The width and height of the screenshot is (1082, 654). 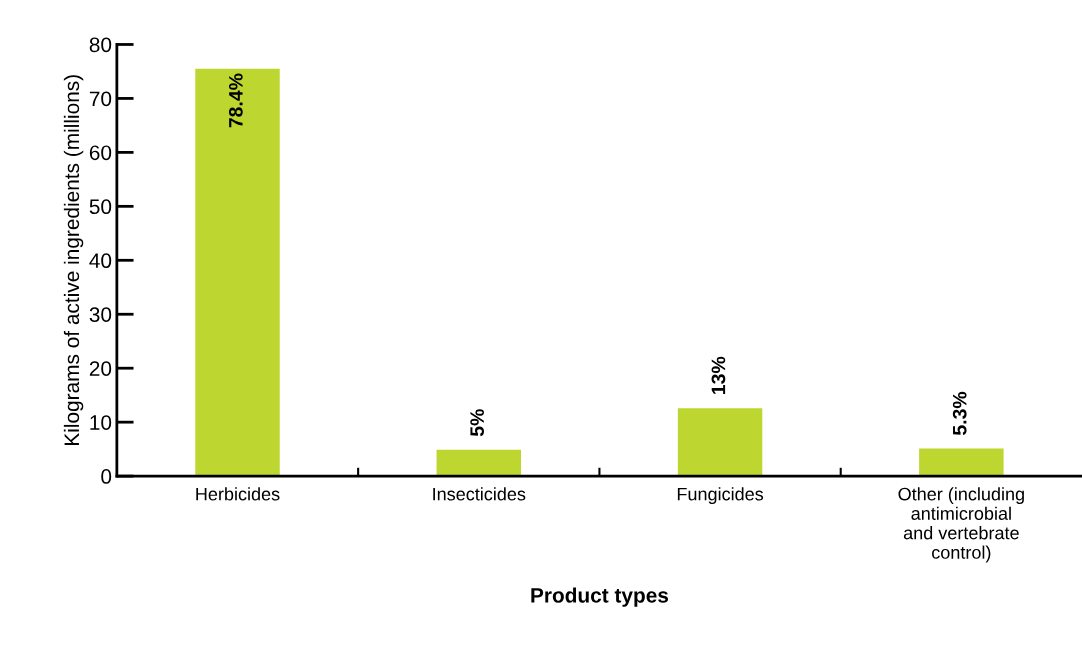 What do you see at coordinates (100, 153) in the screenshot?
I see `y-tick-label: 60` at bounding box center [100, 153].